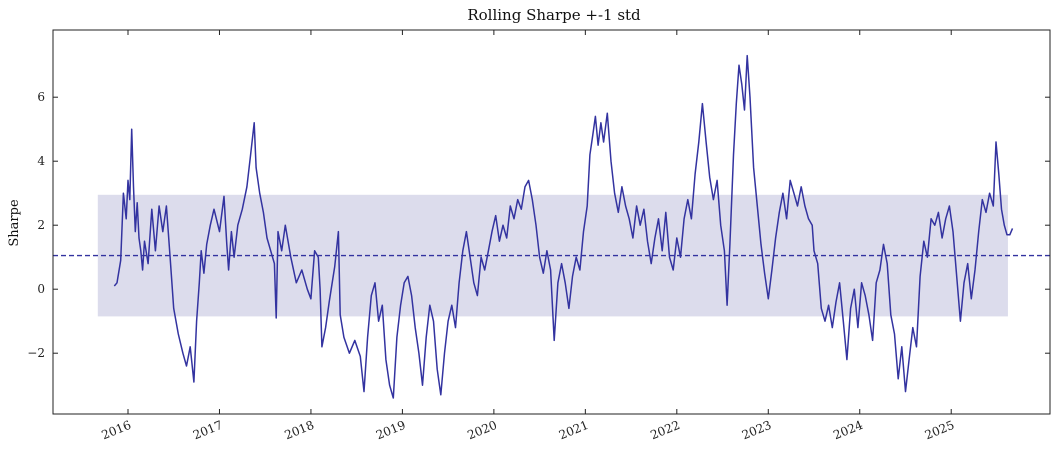 The height and width of the screenshot is (456, 1056). I want to click on y-axis-label: Sharpe, so click(14, 223).